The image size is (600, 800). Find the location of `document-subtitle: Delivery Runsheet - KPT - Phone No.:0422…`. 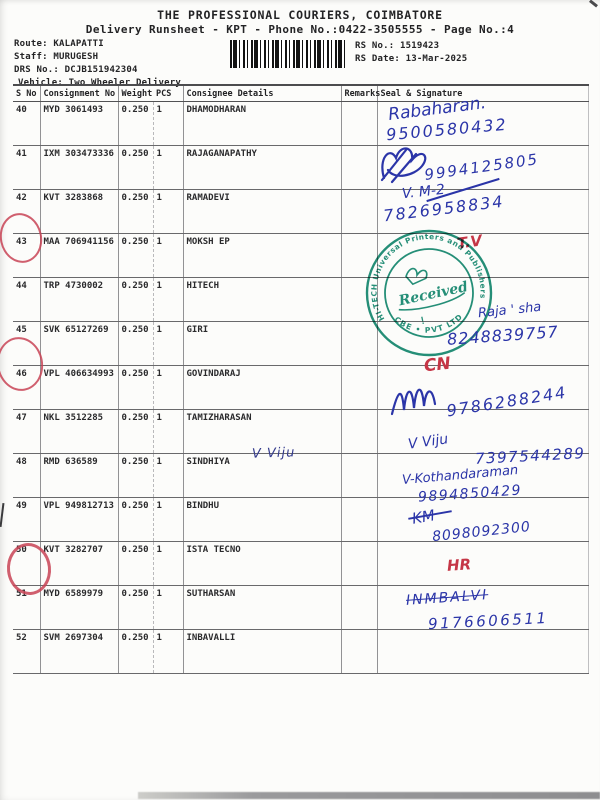

document-subtitle: Delivery Runsheet - KPT - Phone No.:0422… is located at coordinates (300, 29).